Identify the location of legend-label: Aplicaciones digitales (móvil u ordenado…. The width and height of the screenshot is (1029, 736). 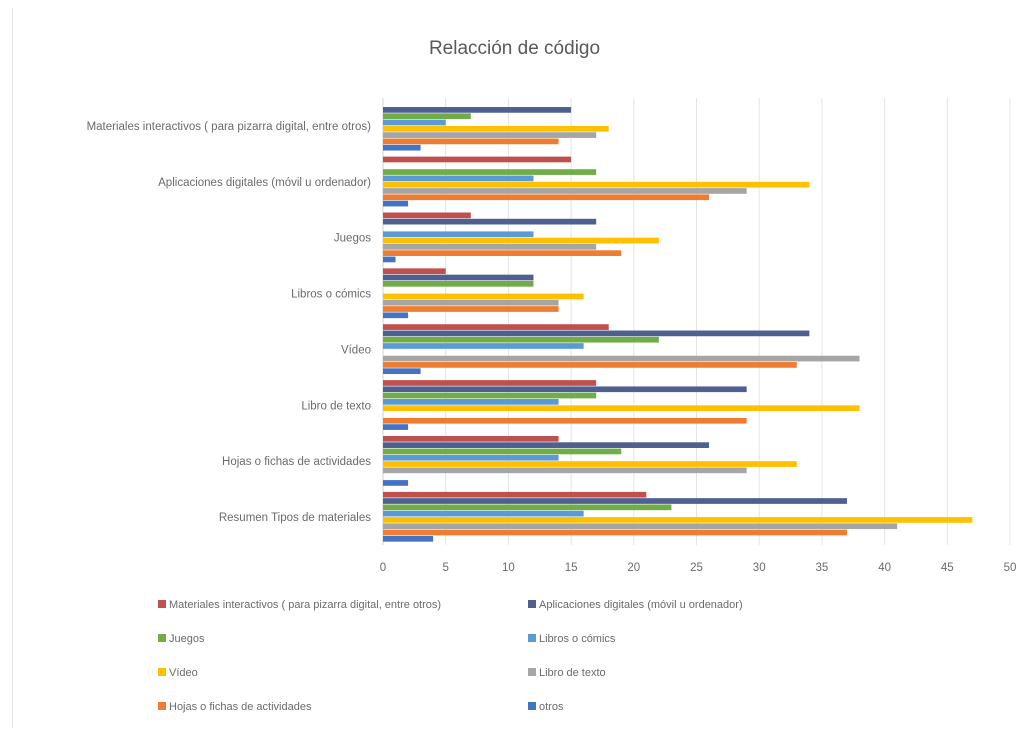
(641, 605).